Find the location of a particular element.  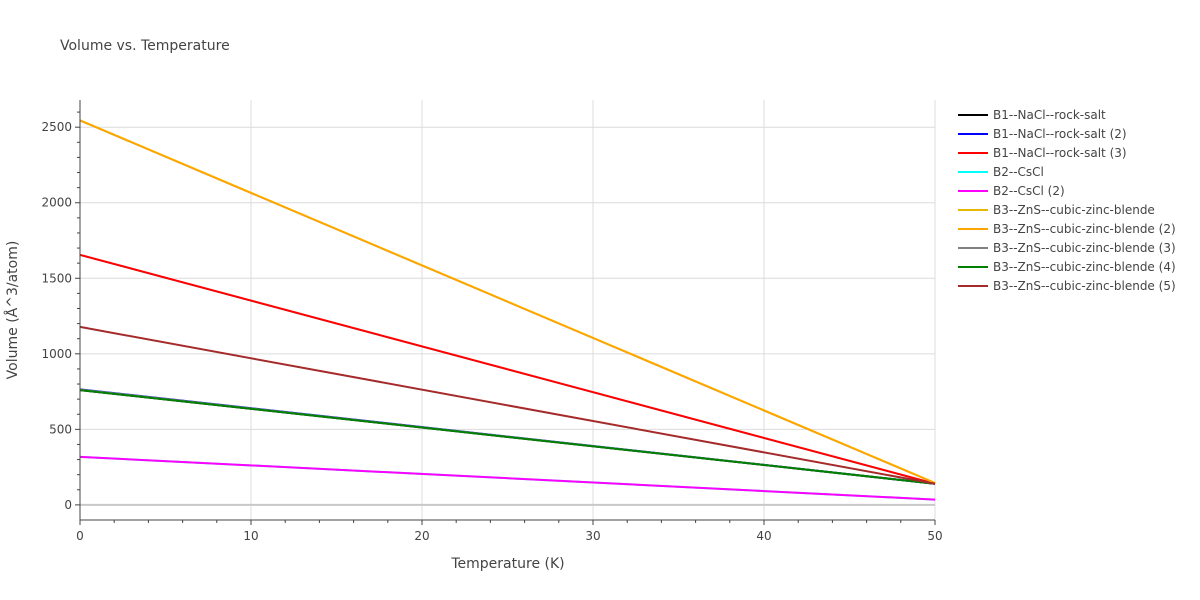

legend-label: B2--CsCl (2) is located at coordinates (1029, 191).